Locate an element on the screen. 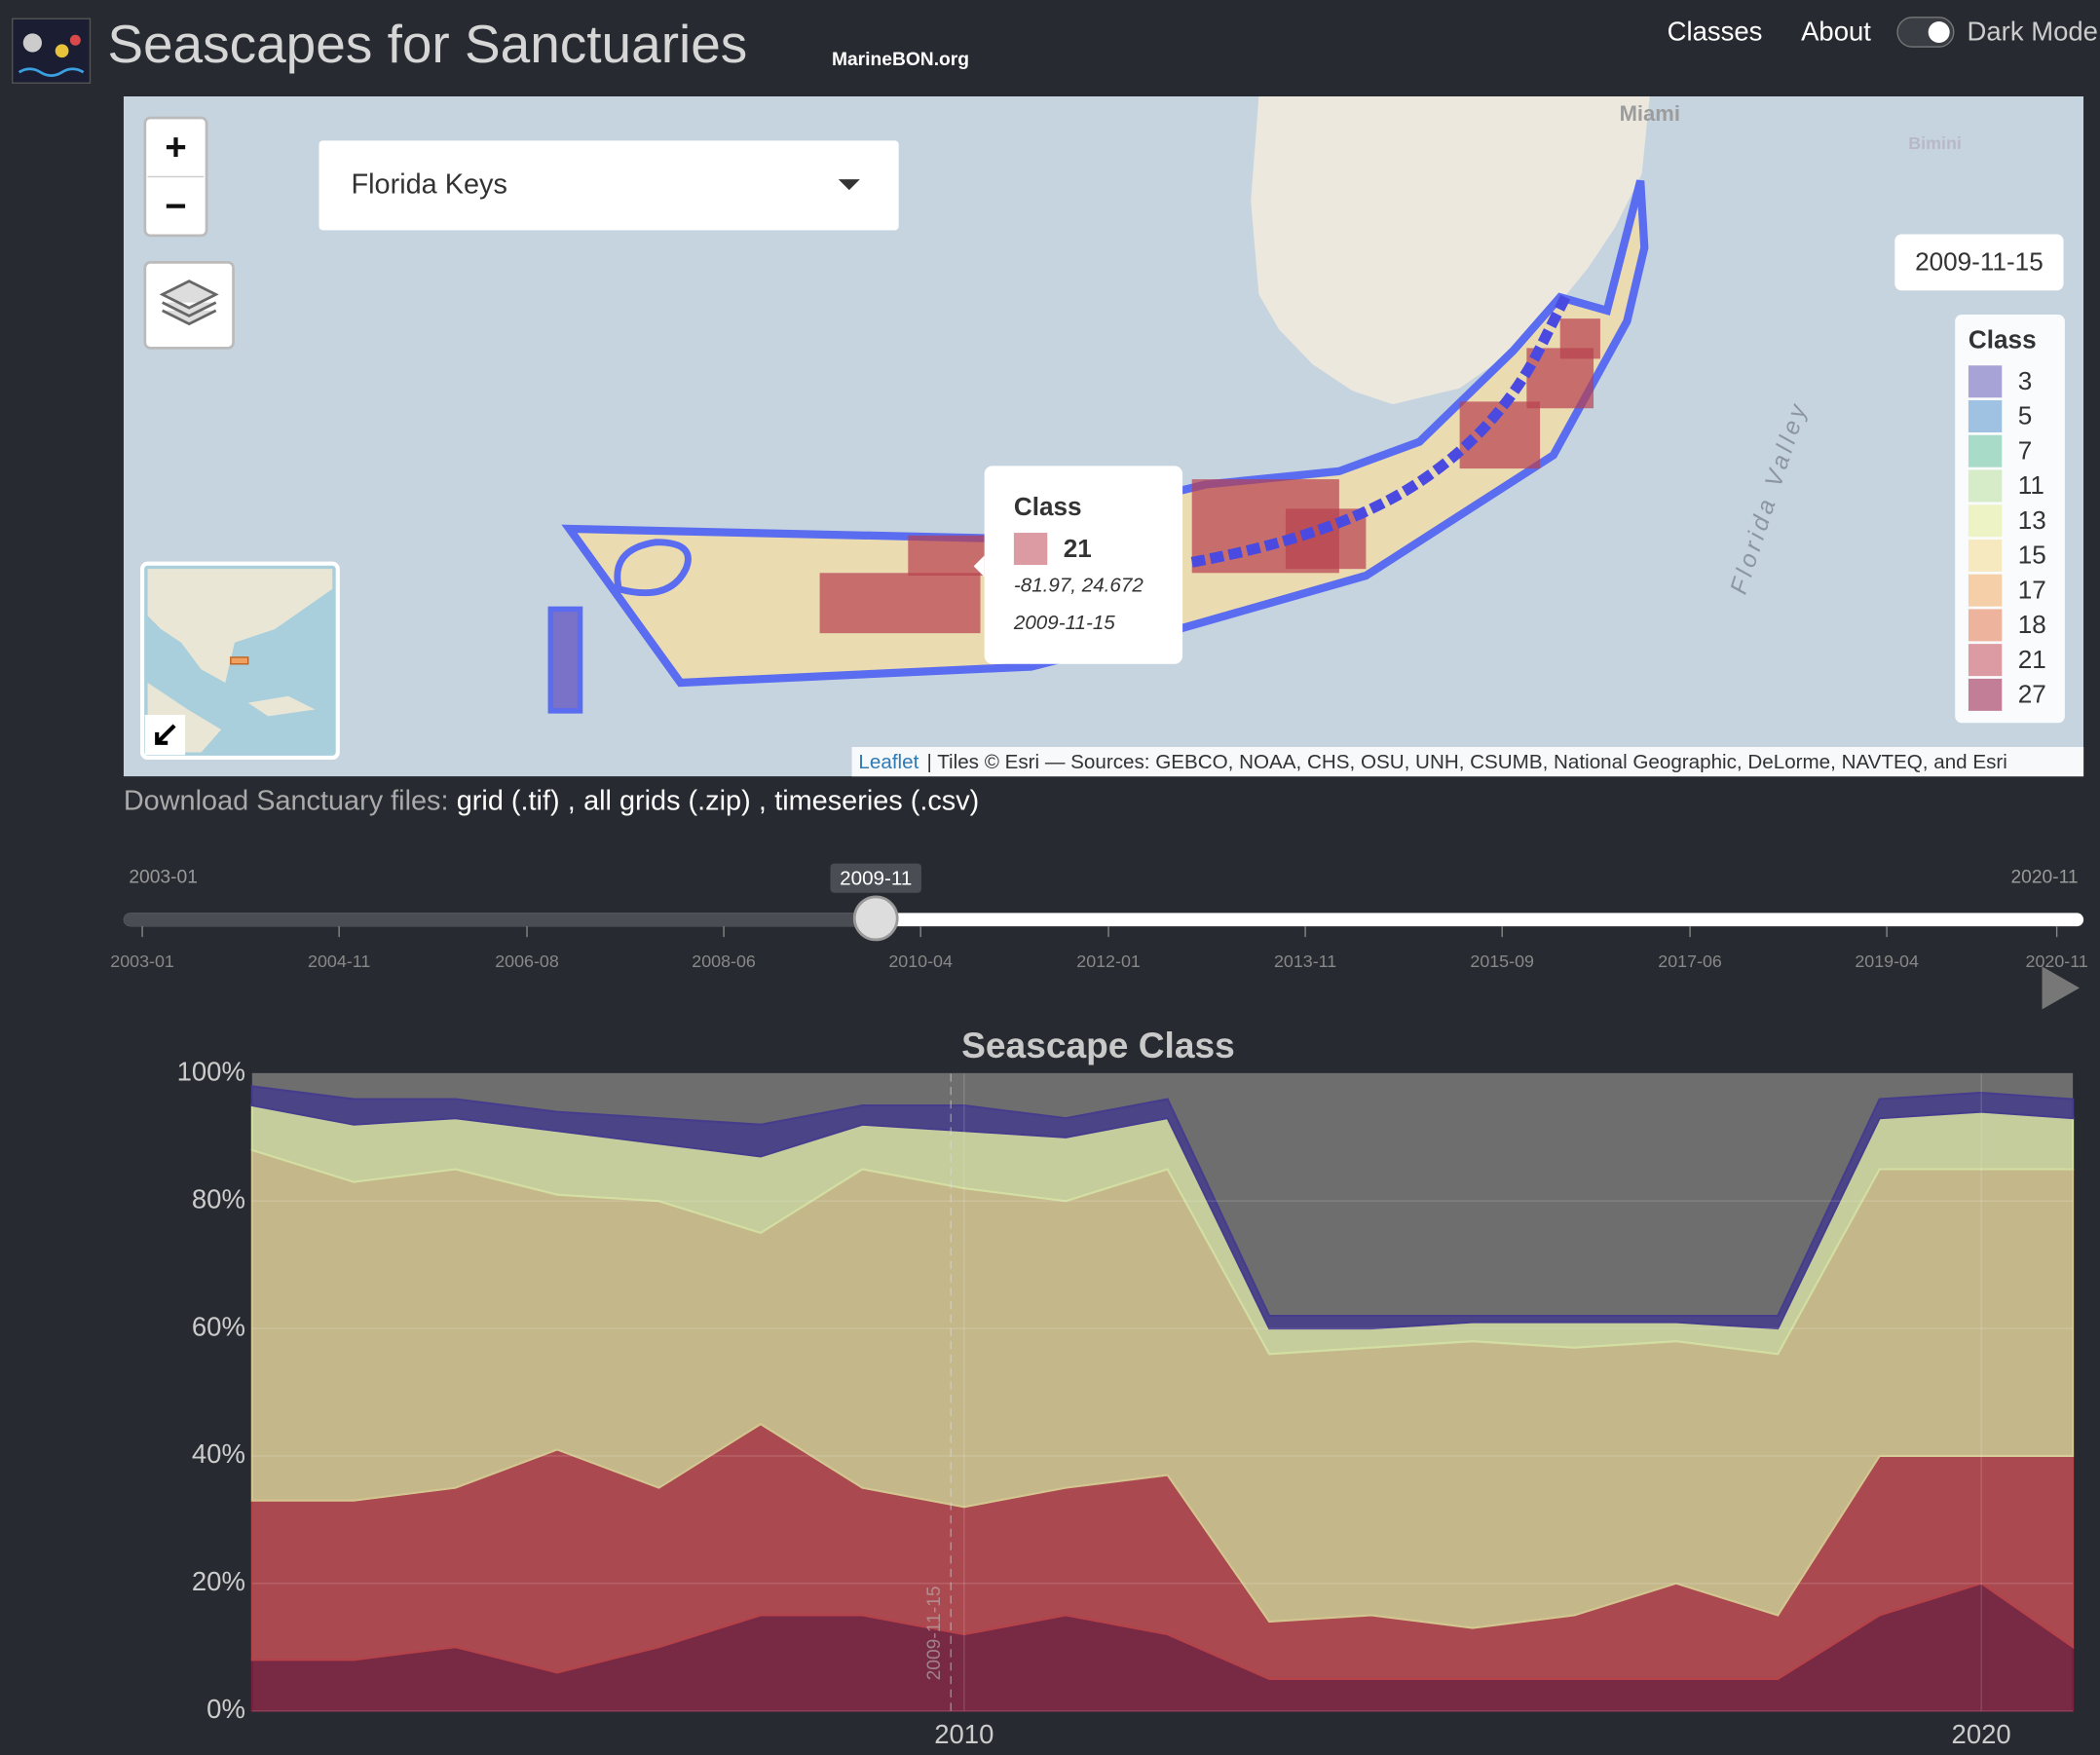 This screenshot has height=1755, width=2100. slider-tick-label: 2004-11 is located at coordinates (339, 961).